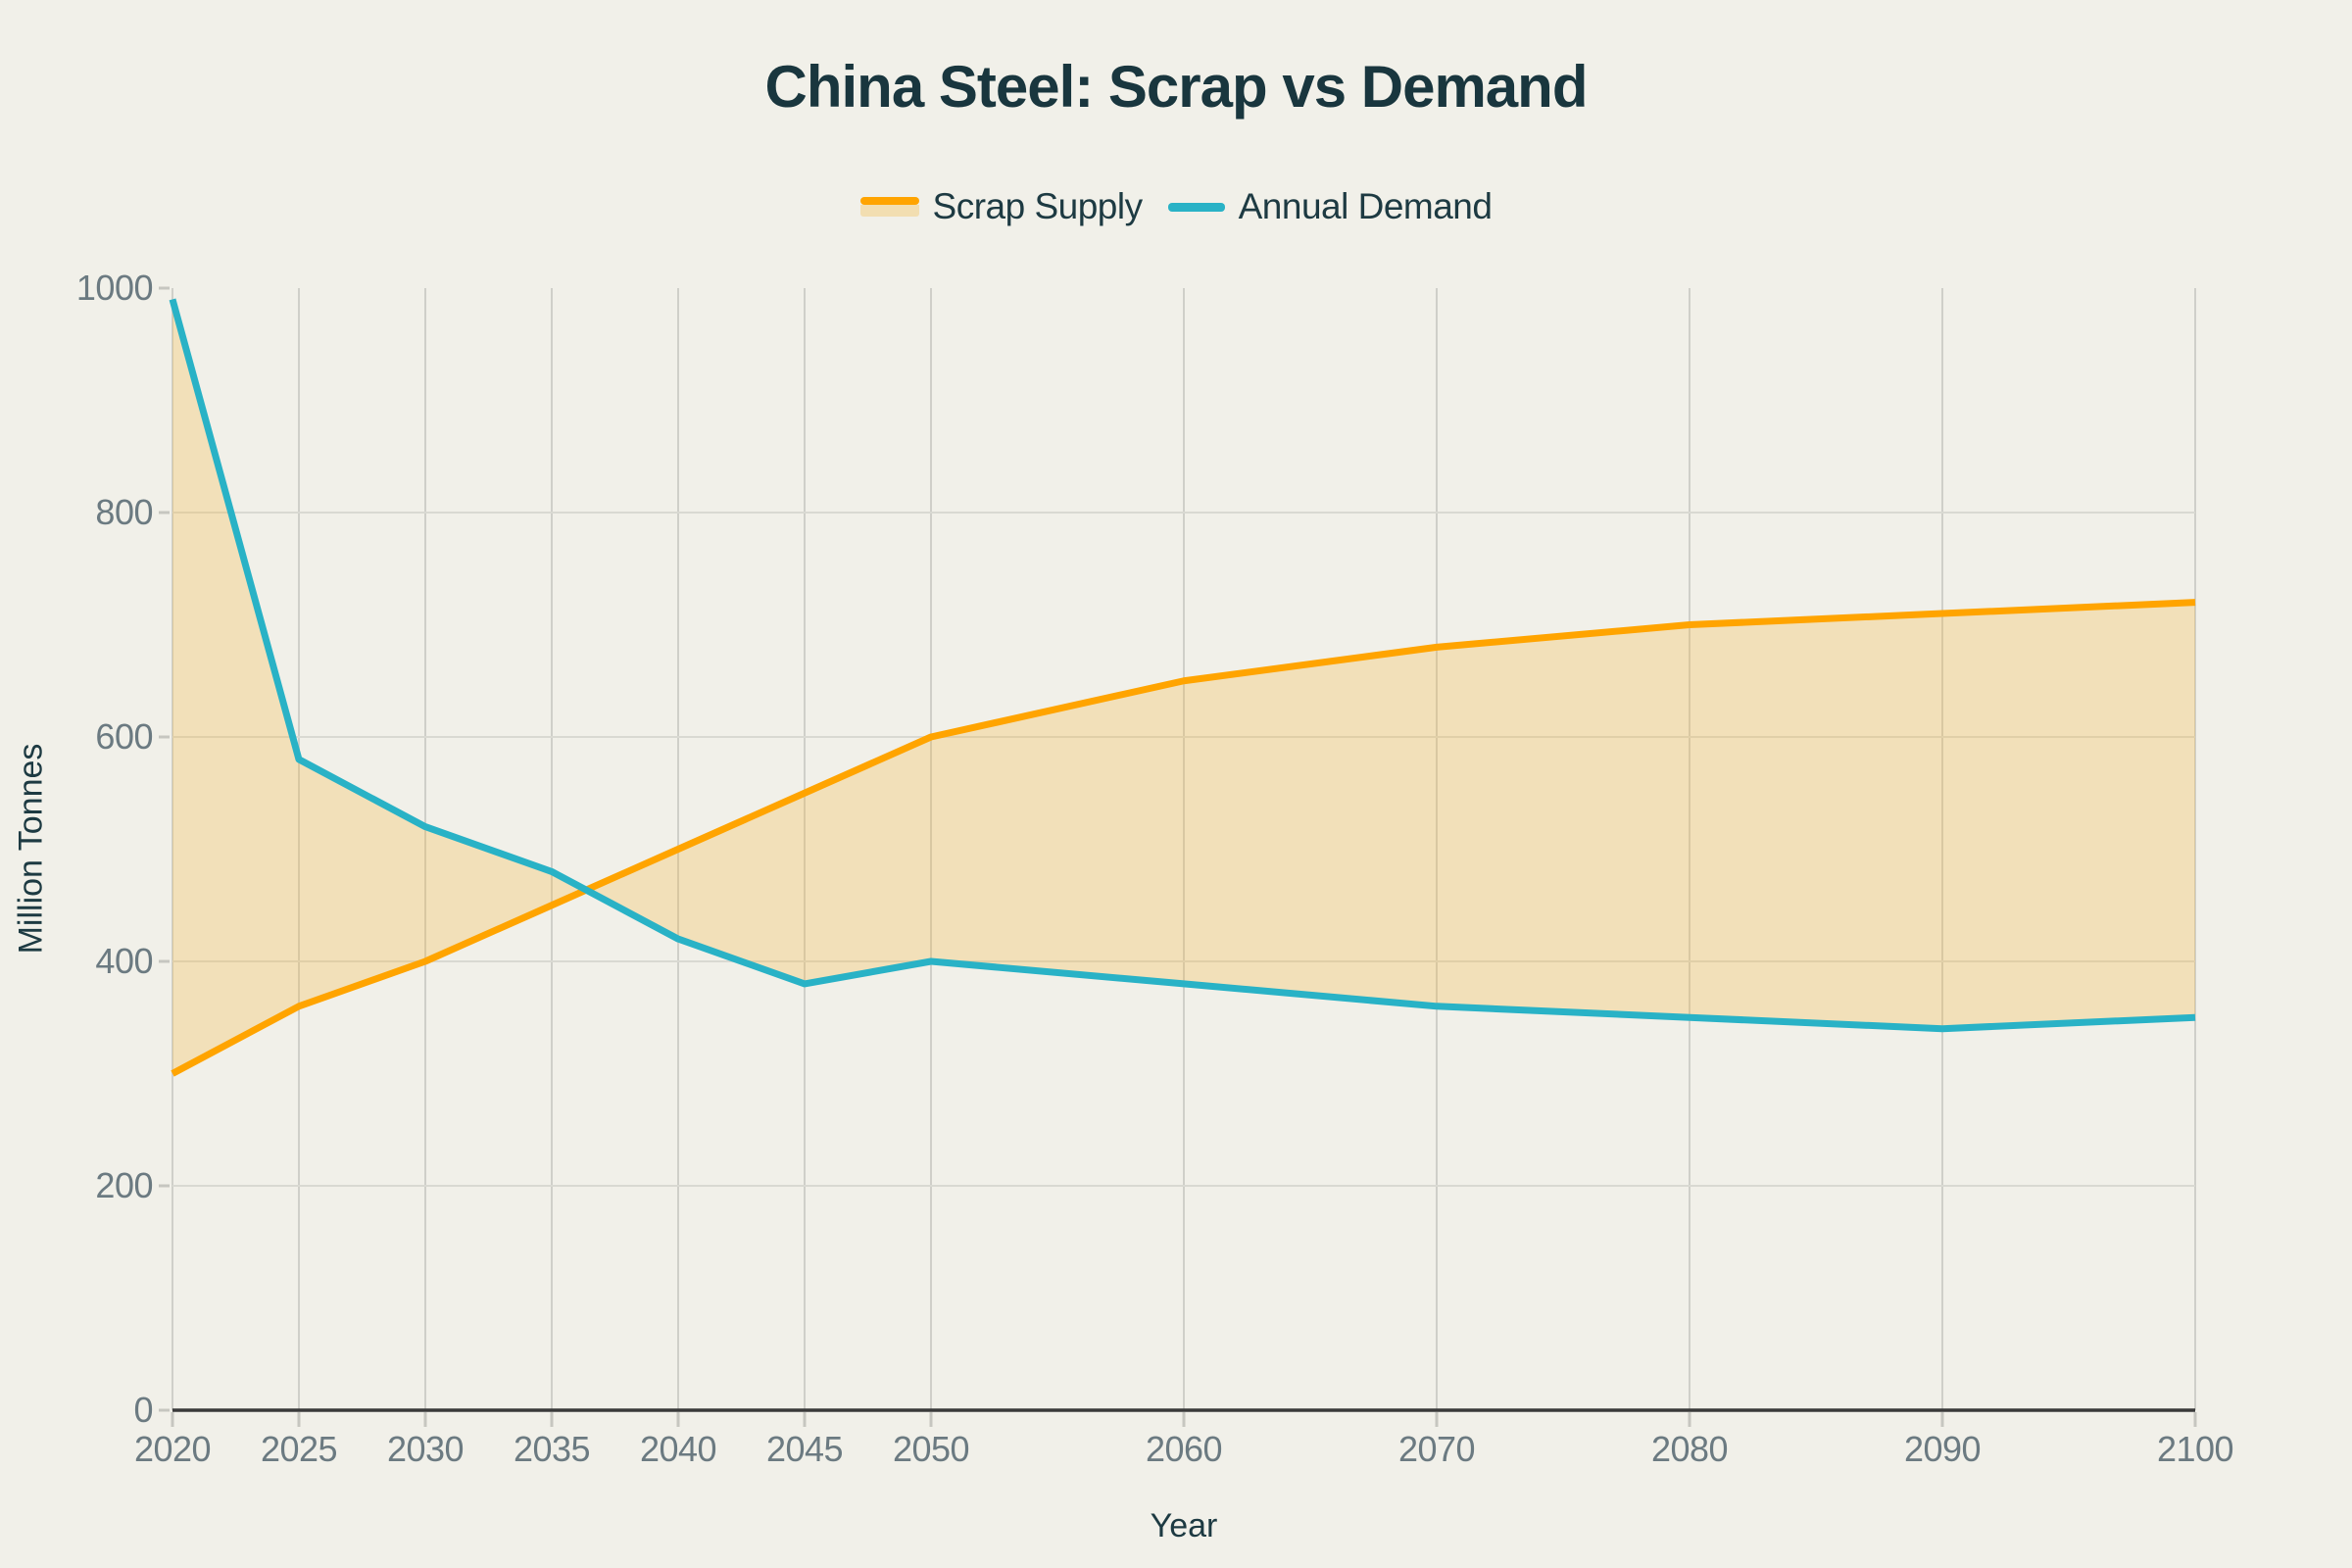 This screenshot has width=2352, height=1568. I want to click on x-tick-label: 2030, so click(425, 1449).